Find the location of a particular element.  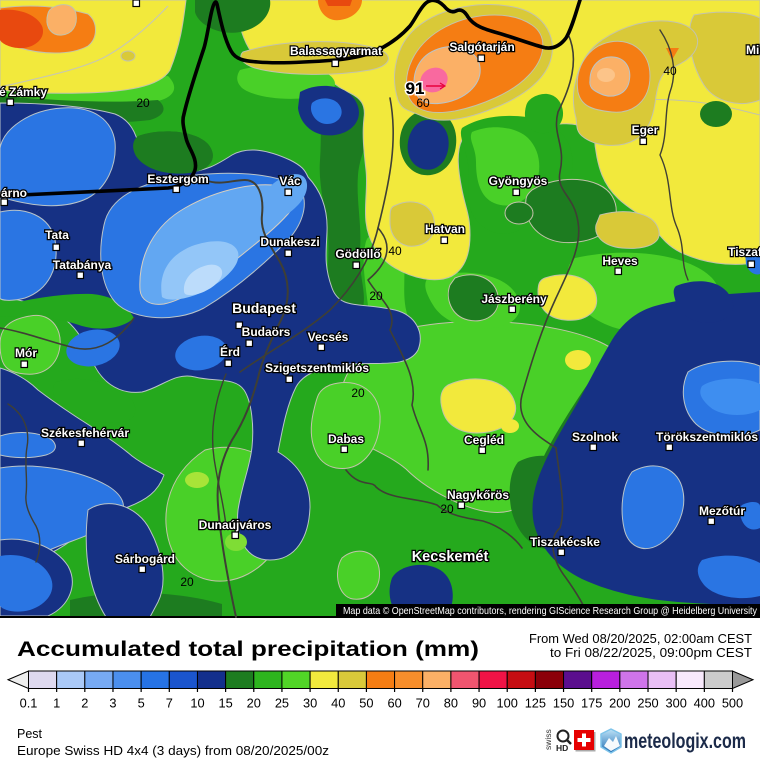

svg-text: 150 is located at coordinates (563, 703).